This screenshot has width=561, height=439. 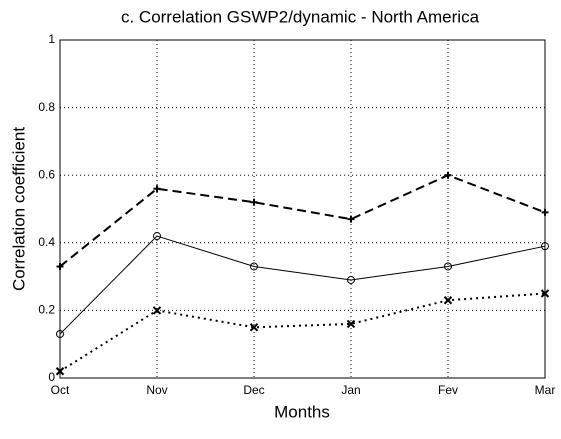 What do you see at coordinates (302, 411) in the screenshot?
I see `x-axis-label: Months` at bounding box center [302, 411].